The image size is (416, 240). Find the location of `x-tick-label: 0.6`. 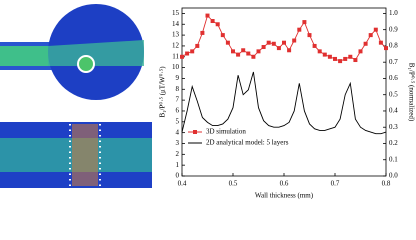

x-tick-label: 0.6 is located at coordinates (284, 184).